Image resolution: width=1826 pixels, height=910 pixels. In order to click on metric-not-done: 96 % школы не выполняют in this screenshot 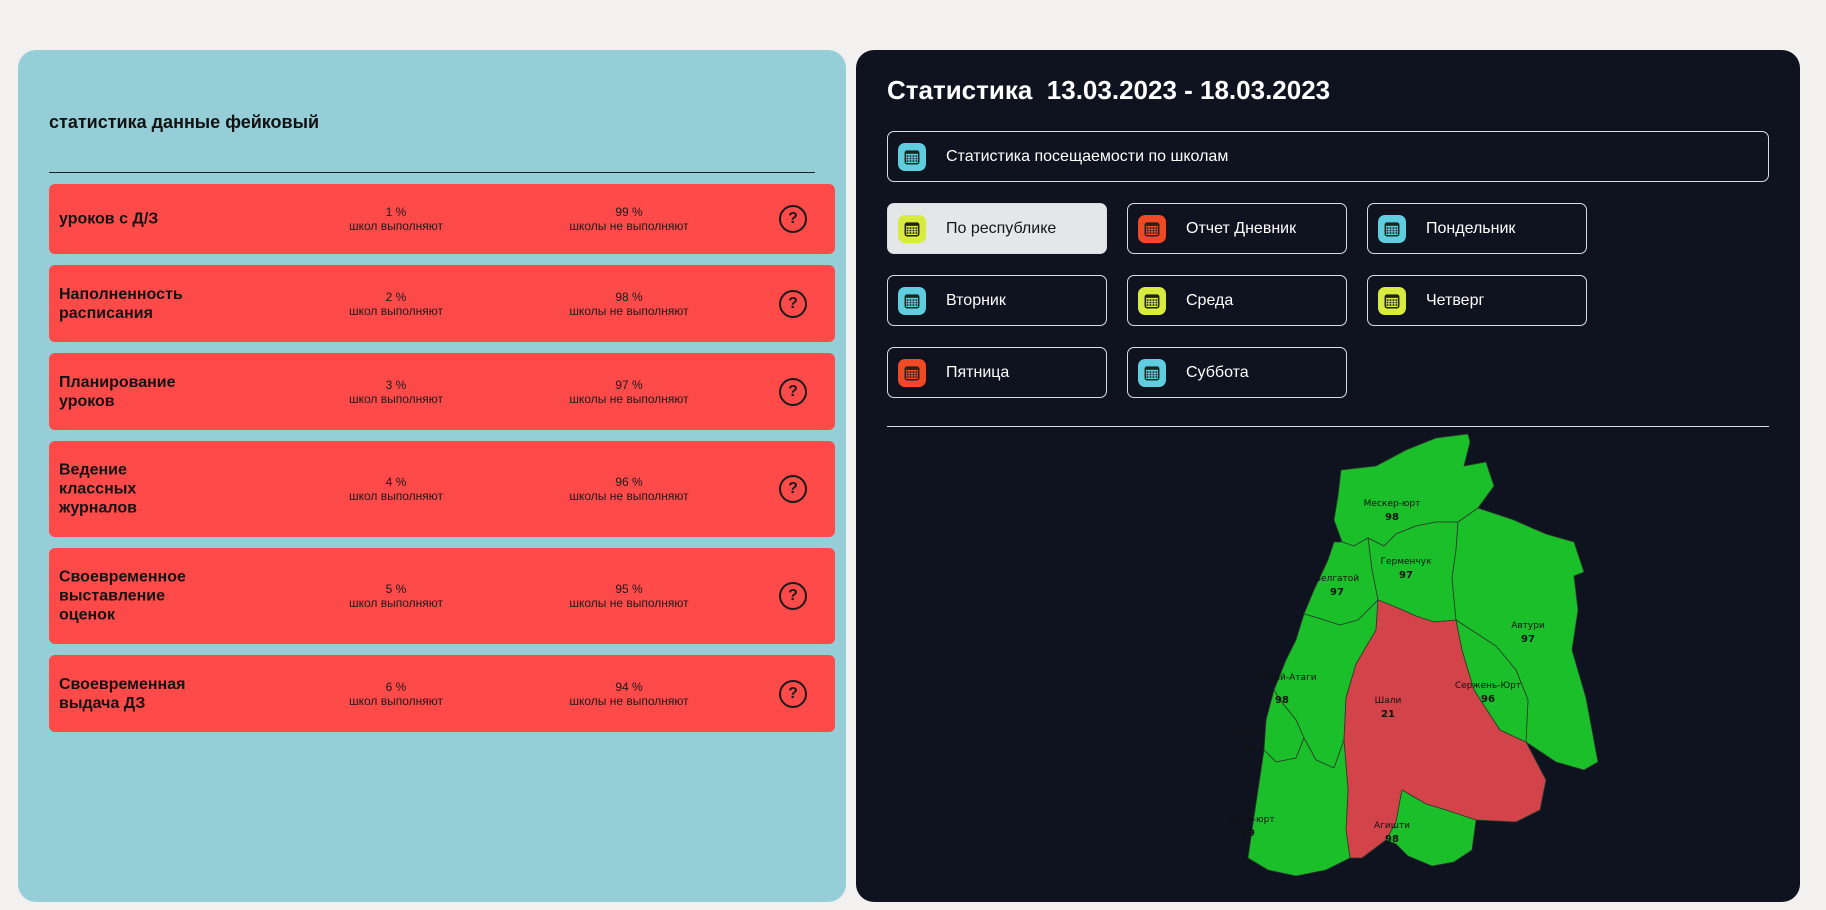, I will do `click(629, 489)`.